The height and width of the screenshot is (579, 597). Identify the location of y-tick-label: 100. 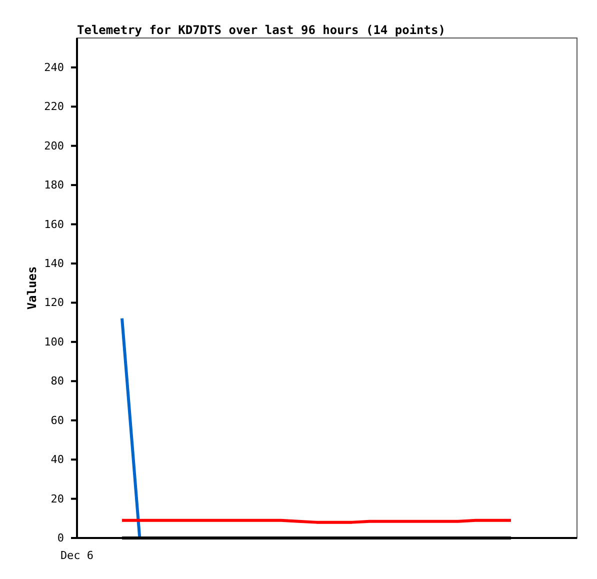
(54, 341).